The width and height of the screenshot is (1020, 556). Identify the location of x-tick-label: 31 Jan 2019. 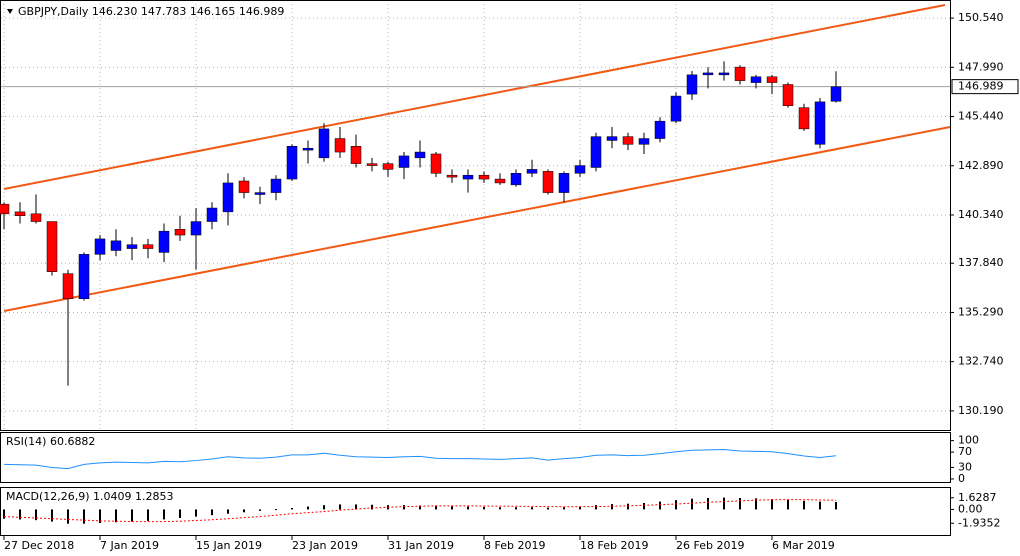
(421, 545).